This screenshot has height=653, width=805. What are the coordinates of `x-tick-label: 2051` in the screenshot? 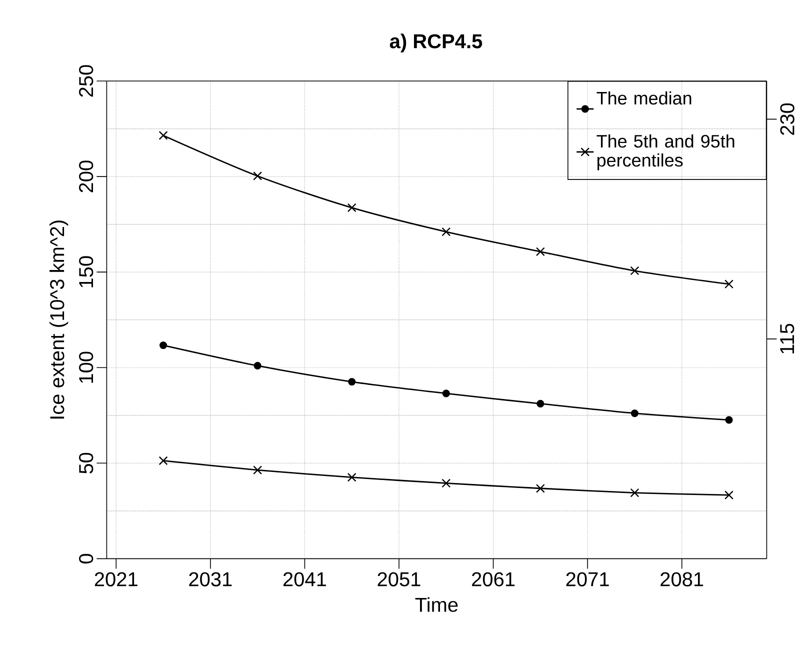 It's located at (399, 579).